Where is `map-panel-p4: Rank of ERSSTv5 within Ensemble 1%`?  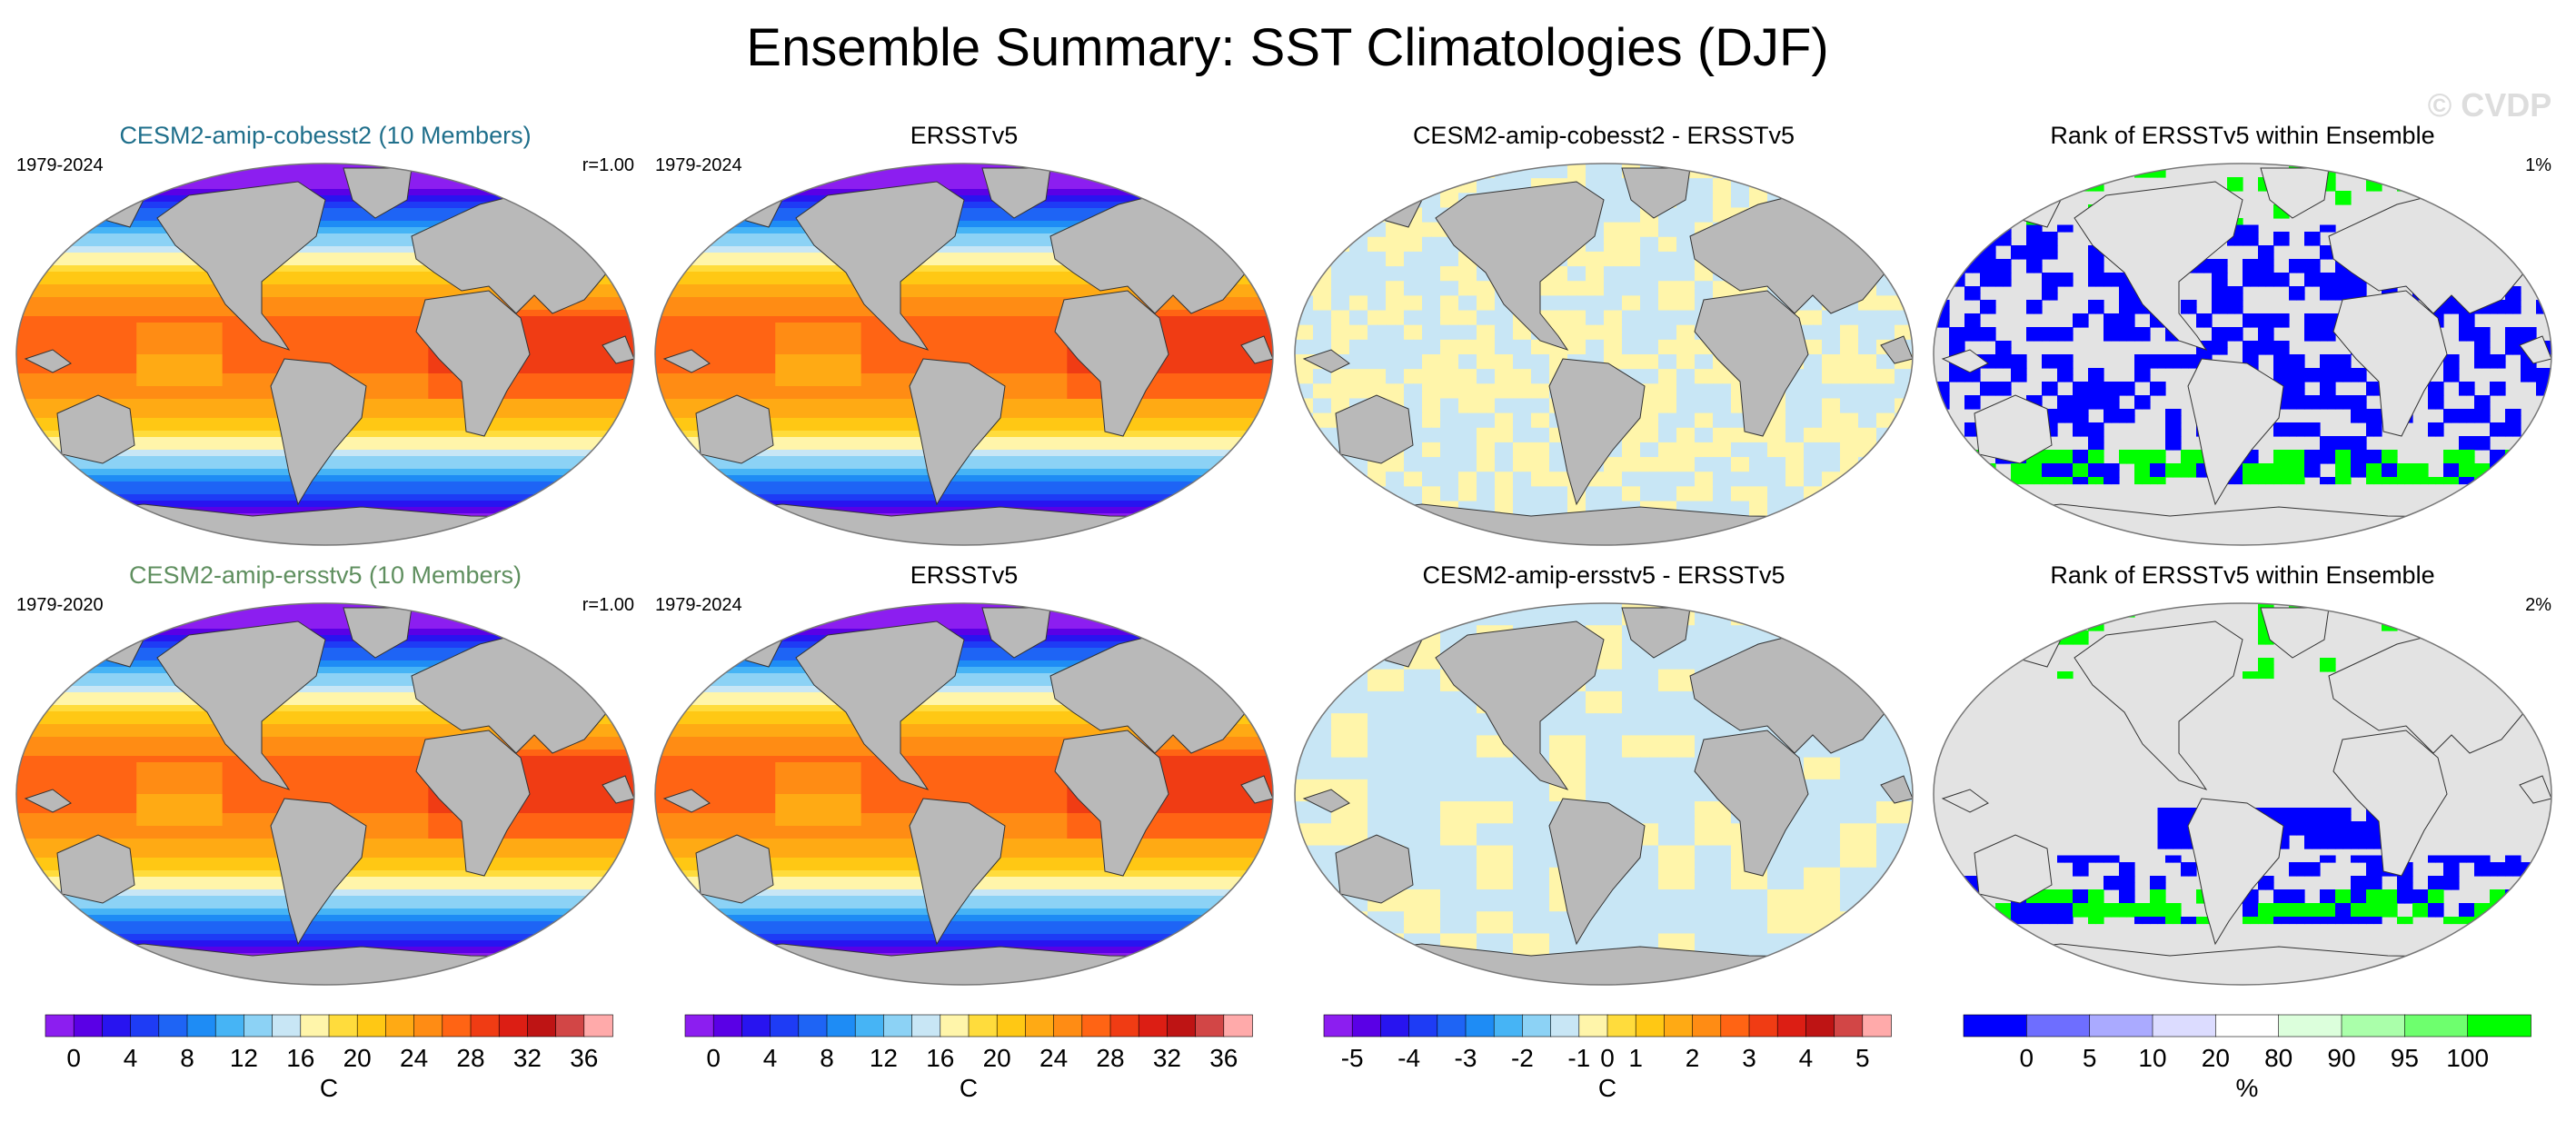 map-panel-p4: Rank of ERSSTv5 within Ensemble 1% is located at coordinates (2242, 334).